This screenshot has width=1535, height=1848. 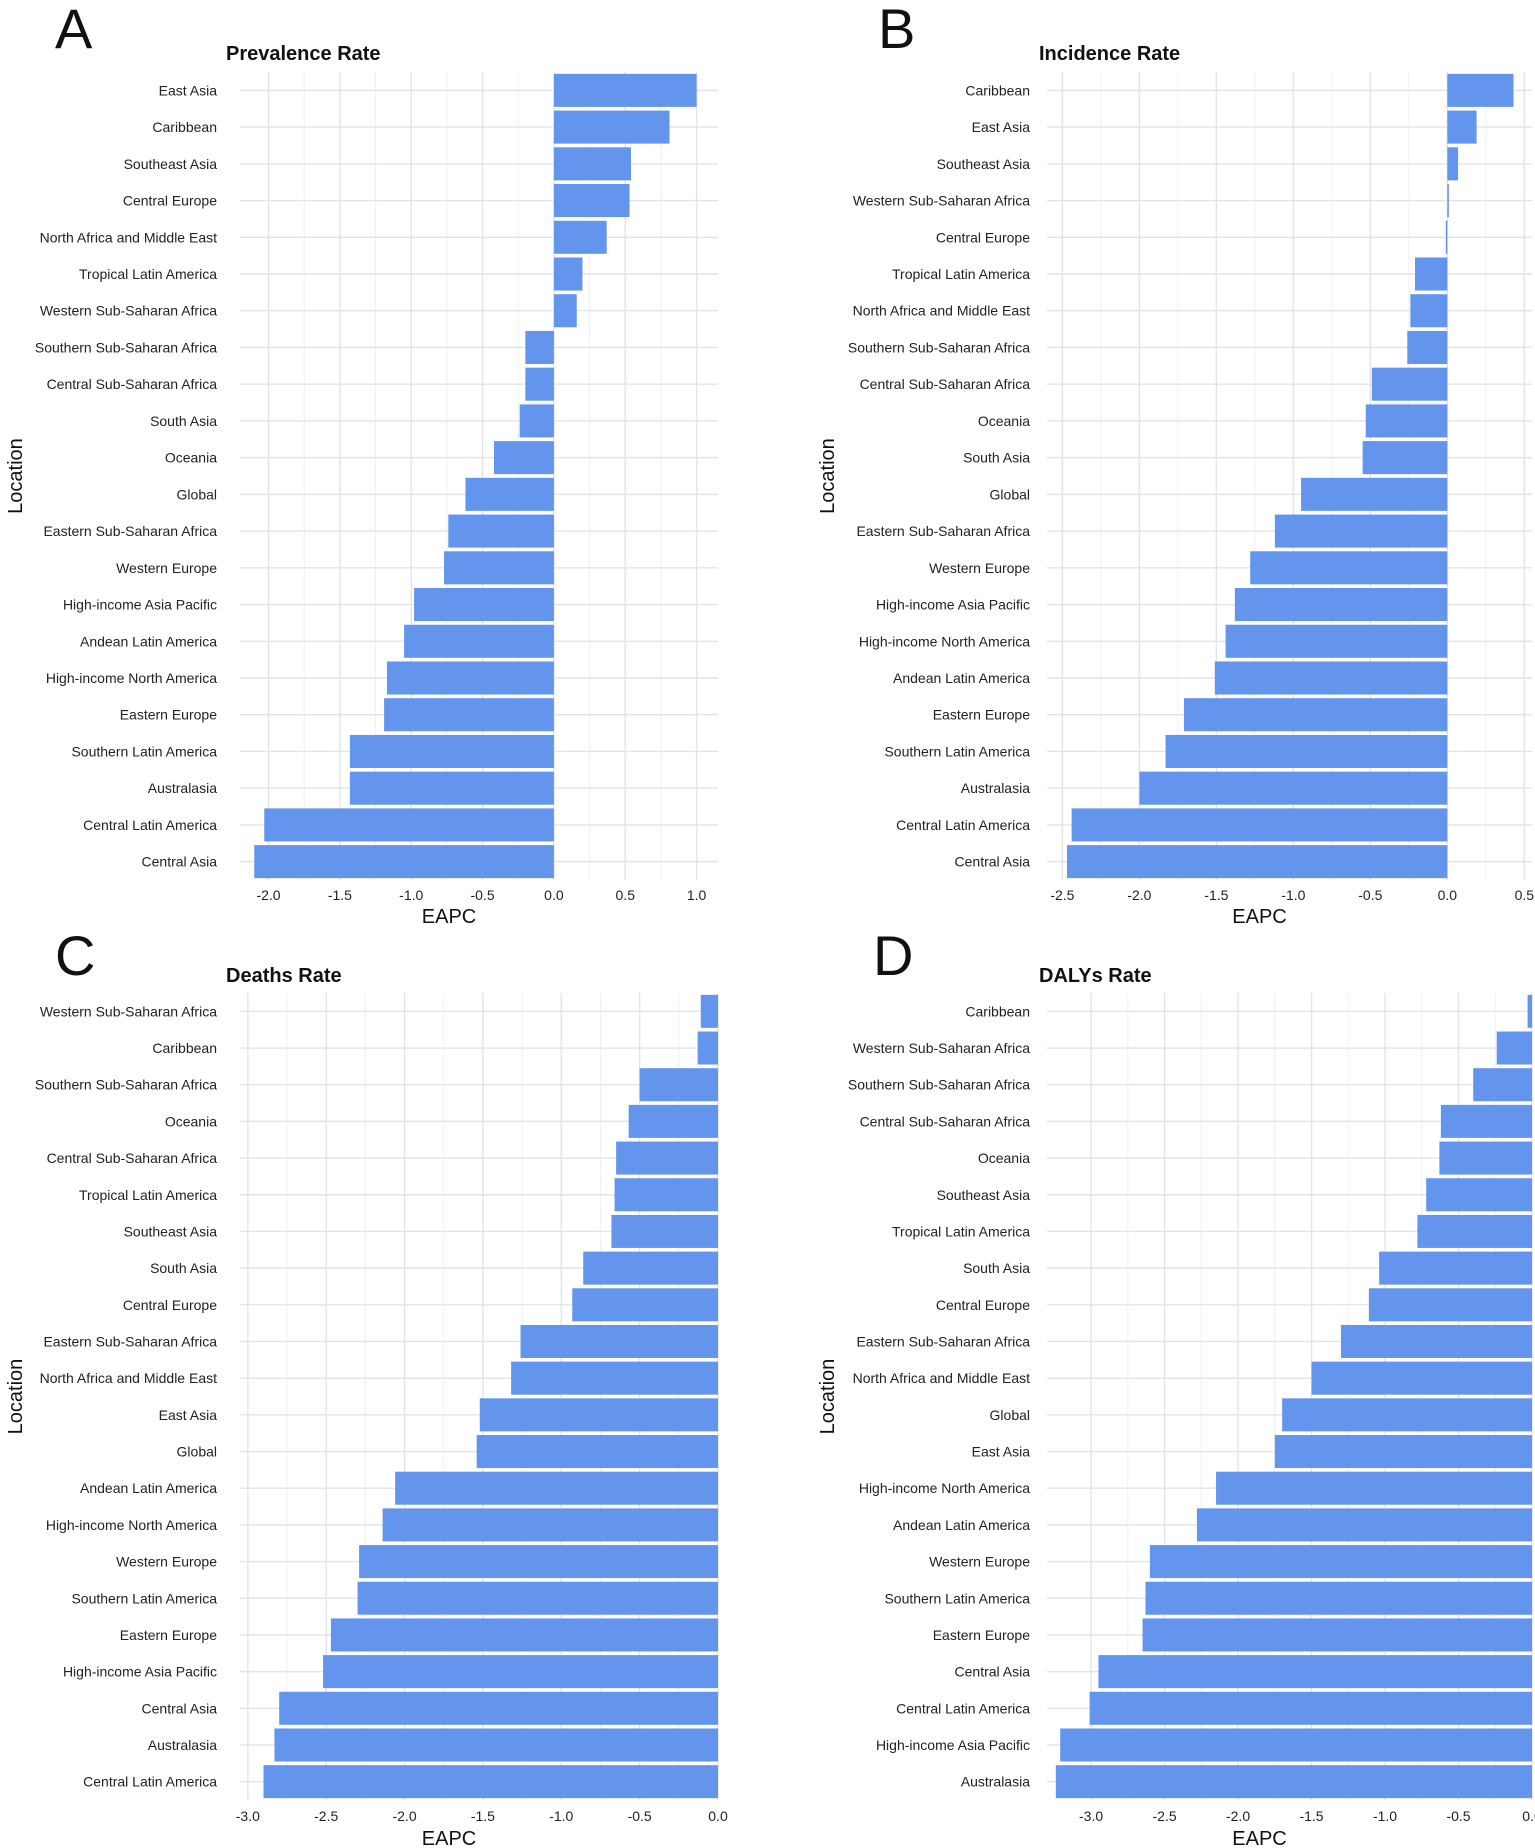 What do you see at coordinates (591, 201) in the screenshot?
I see `bar-central-europe: Central Europe: 0.53` at bounding box center [591, 201].